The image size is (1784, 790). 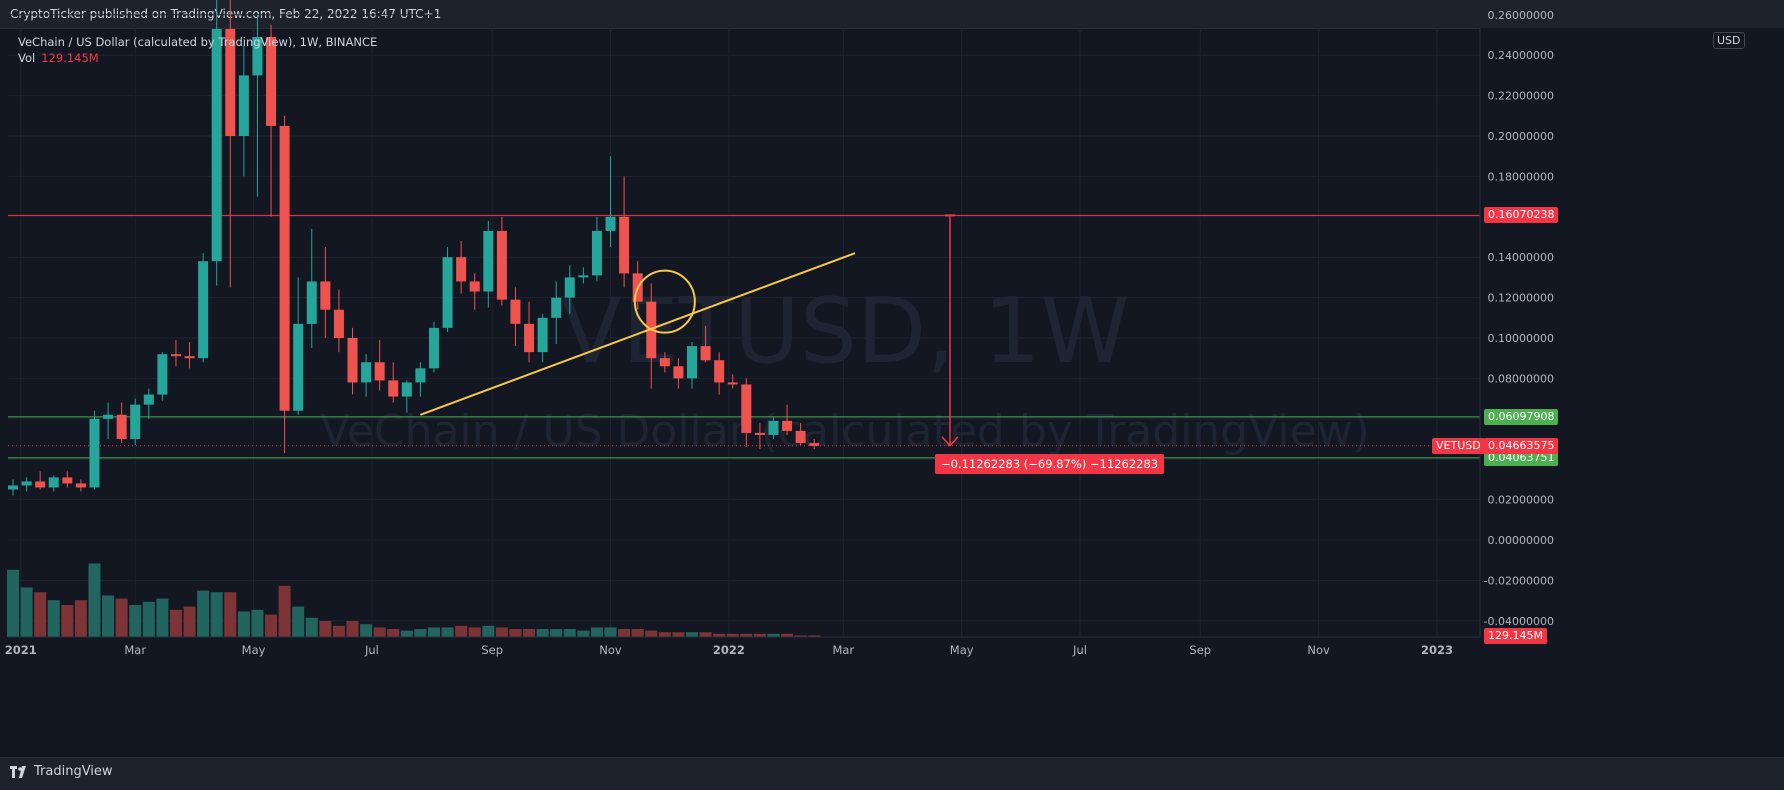 I want to click on support-lower-price-tag: 0.04063751, so click(x=1521, y=457).